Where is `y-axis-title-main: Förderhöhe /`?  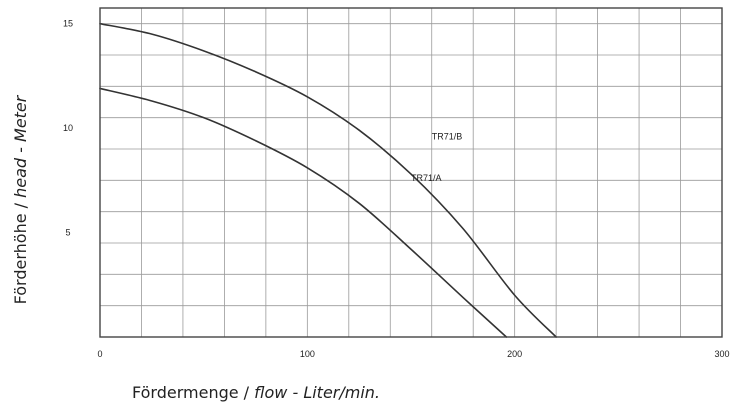
y-axis-title-main: Förderhöhe / is located at coordinates (20, 251).